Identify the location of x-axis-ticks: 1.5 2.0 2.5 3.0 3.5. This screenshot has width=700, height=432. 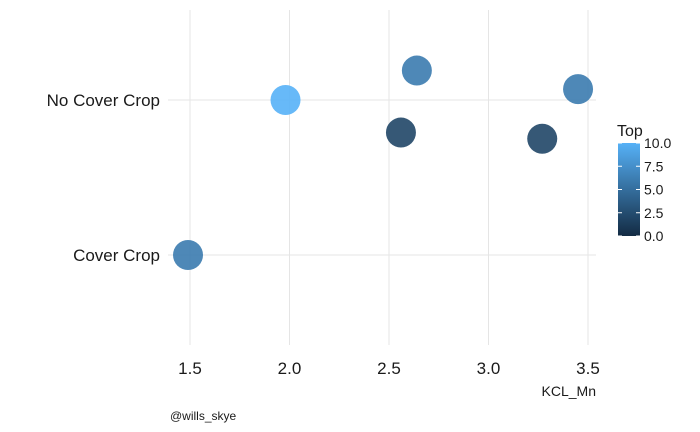
(389, 368).